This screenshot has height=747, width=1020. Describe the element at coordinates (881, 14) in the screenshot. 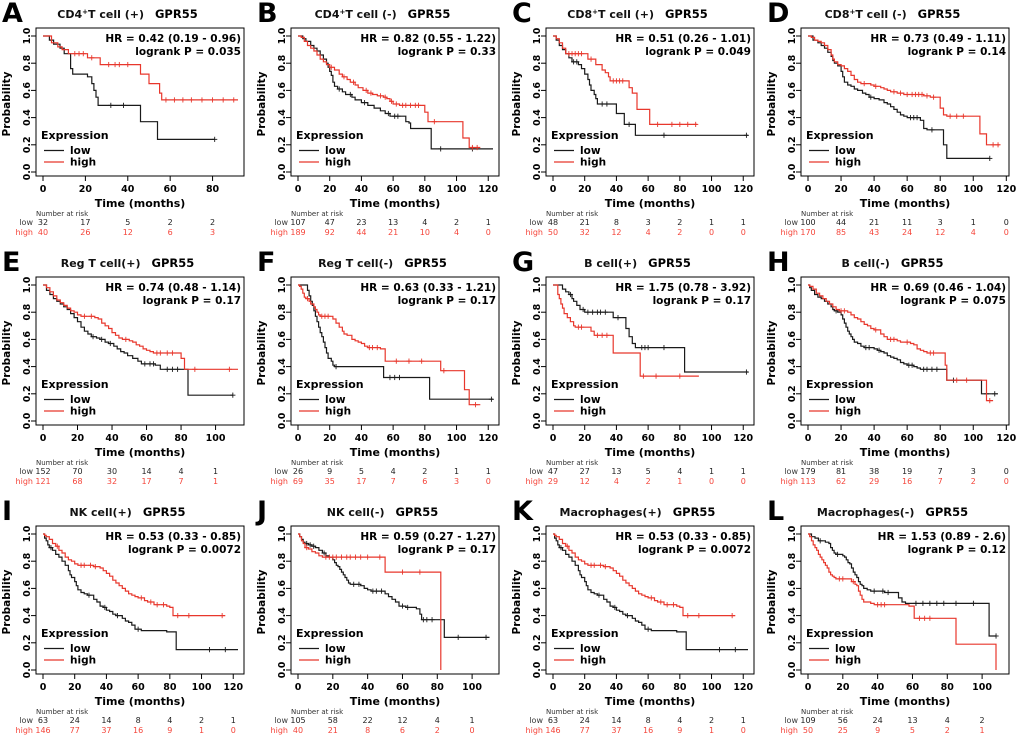

I see `cell-type-label-suffix: T cell (-)` at that location.